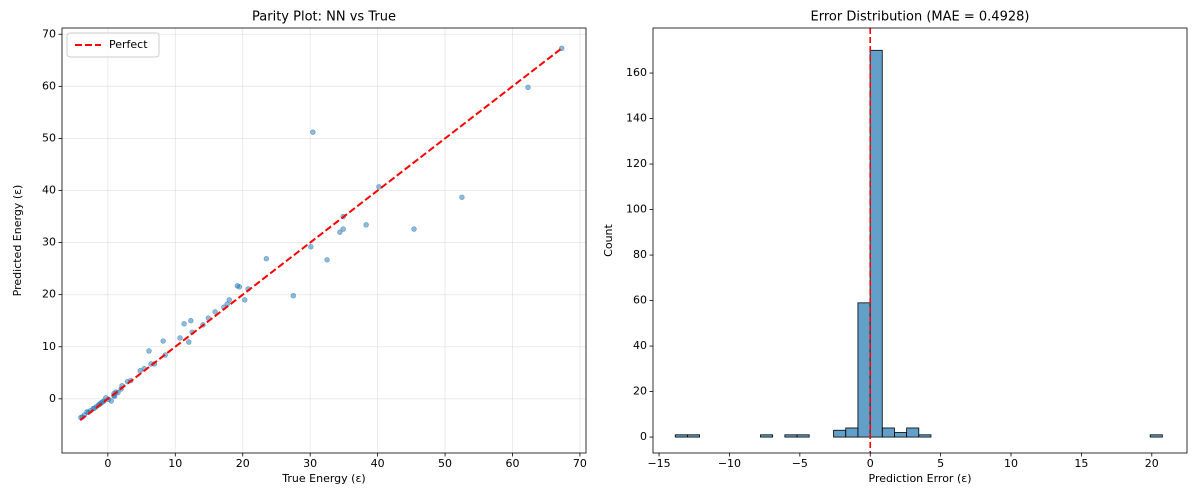 Image resolution: width=1193 pixels, height=493 pixels. What do you see at coordinates (640, 254) in the screenshot?
I see `y-tick-label: 80` at bounding box center [640, 254].